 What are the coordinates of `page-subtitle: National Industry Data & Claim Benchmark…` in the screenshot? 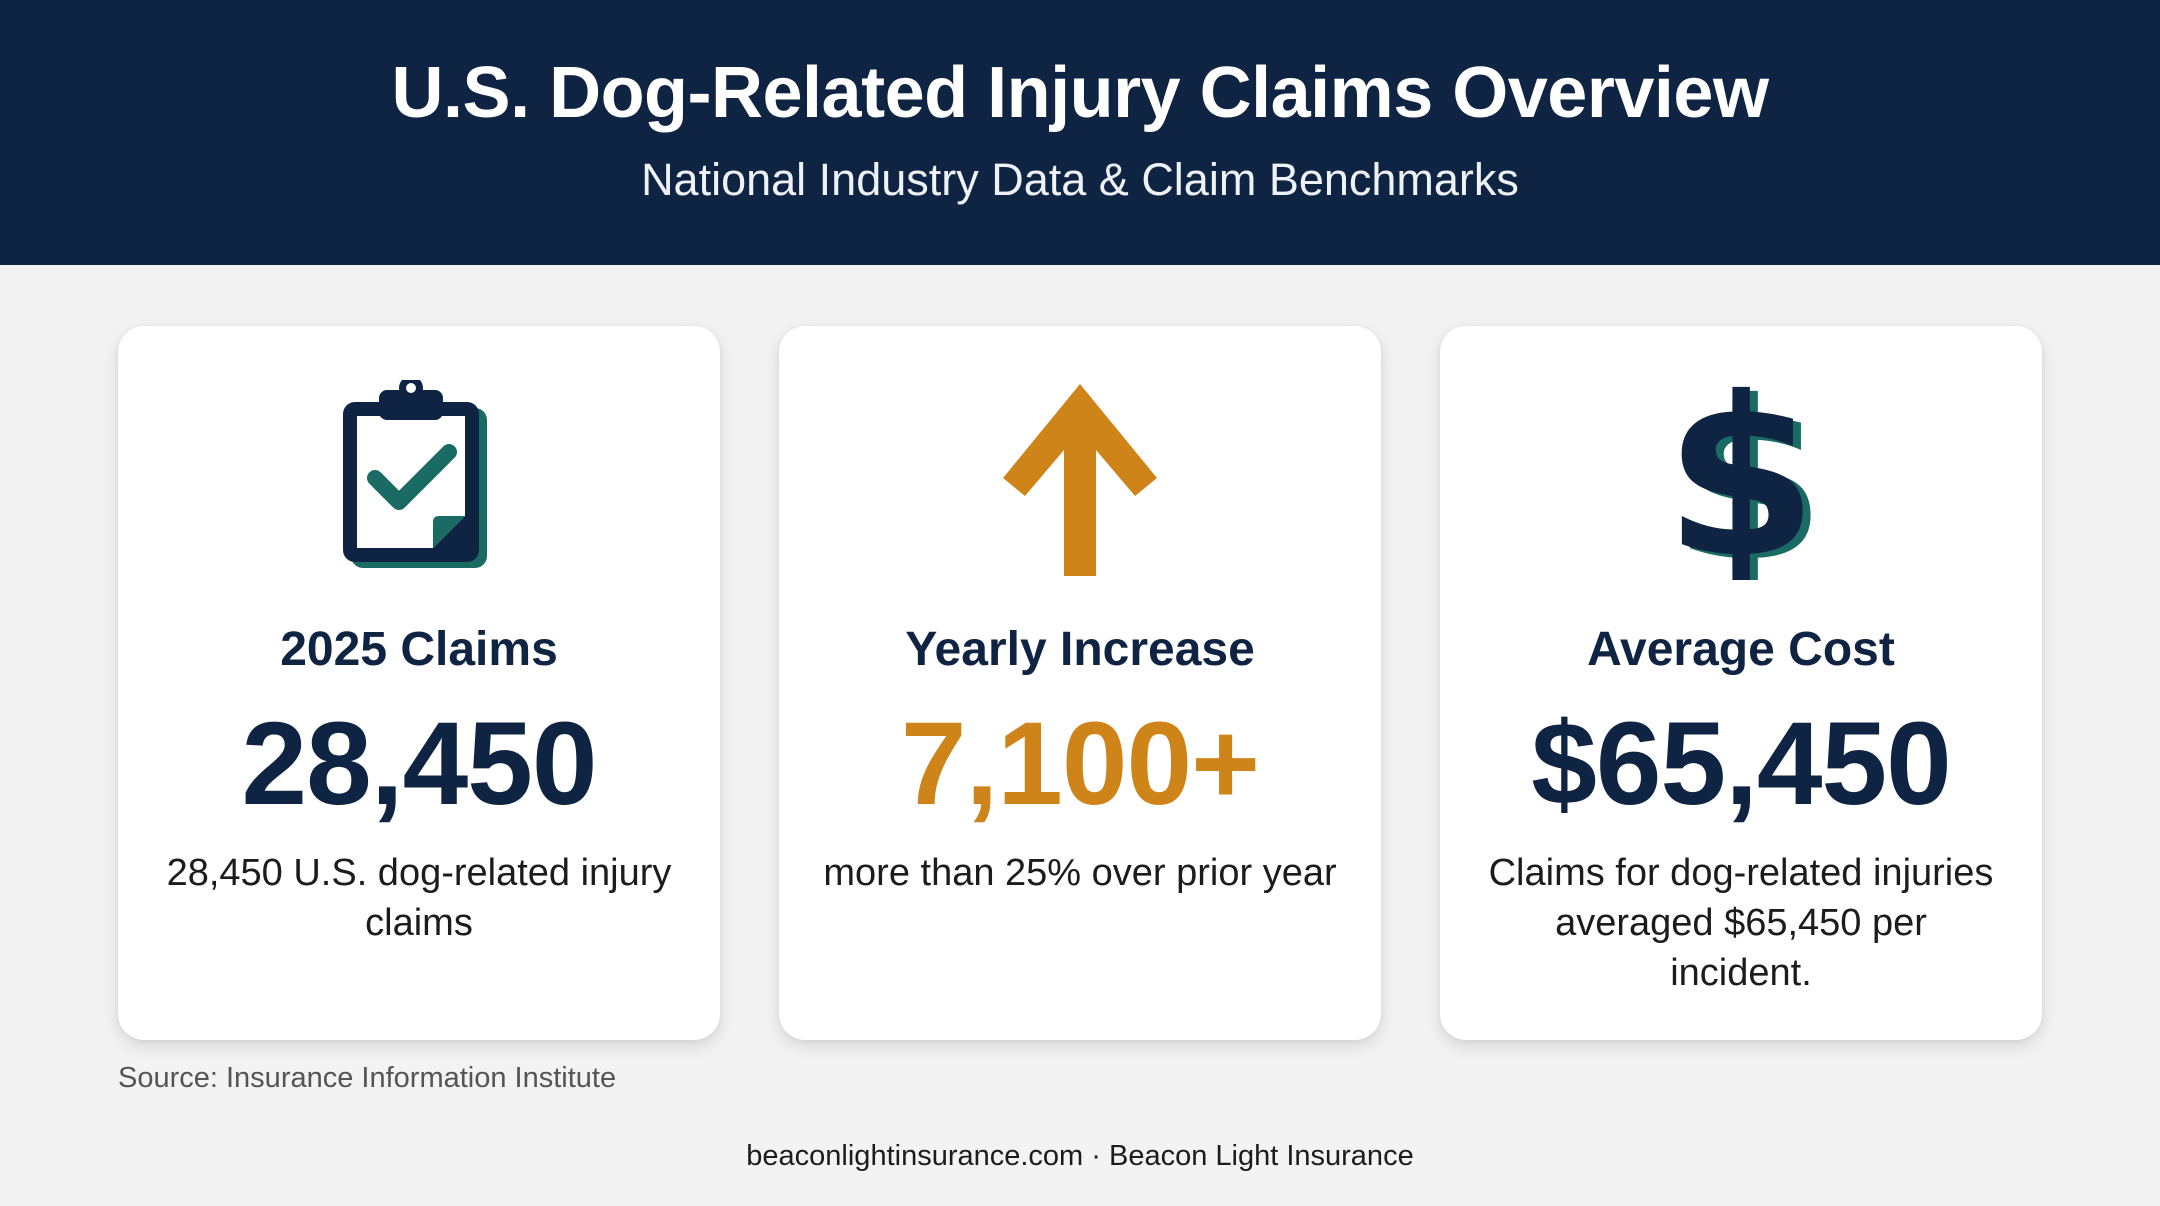 It's located at (1080, 179).